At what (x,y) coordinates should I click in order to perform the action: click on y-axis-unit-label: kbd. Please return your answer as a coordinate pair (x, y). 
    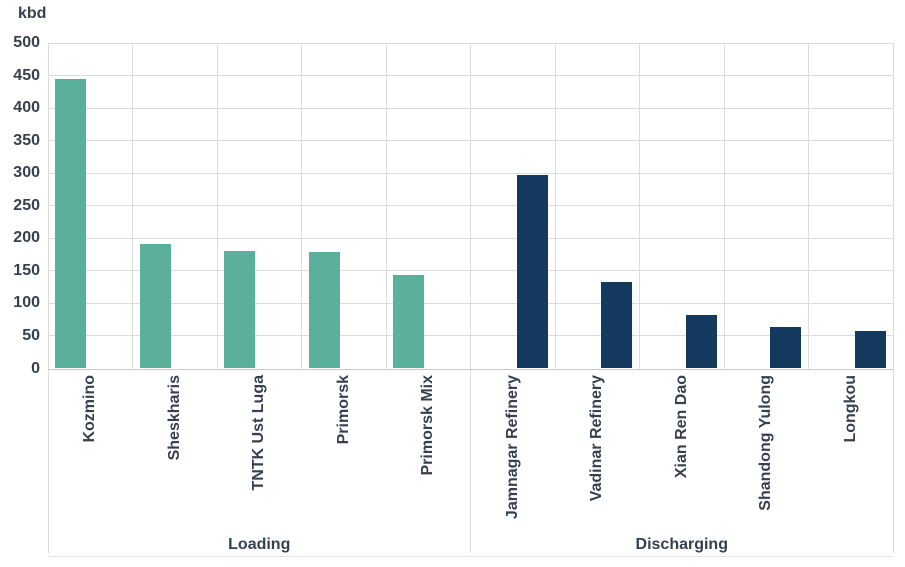
    Looking at the image, I should click on (32, 13).